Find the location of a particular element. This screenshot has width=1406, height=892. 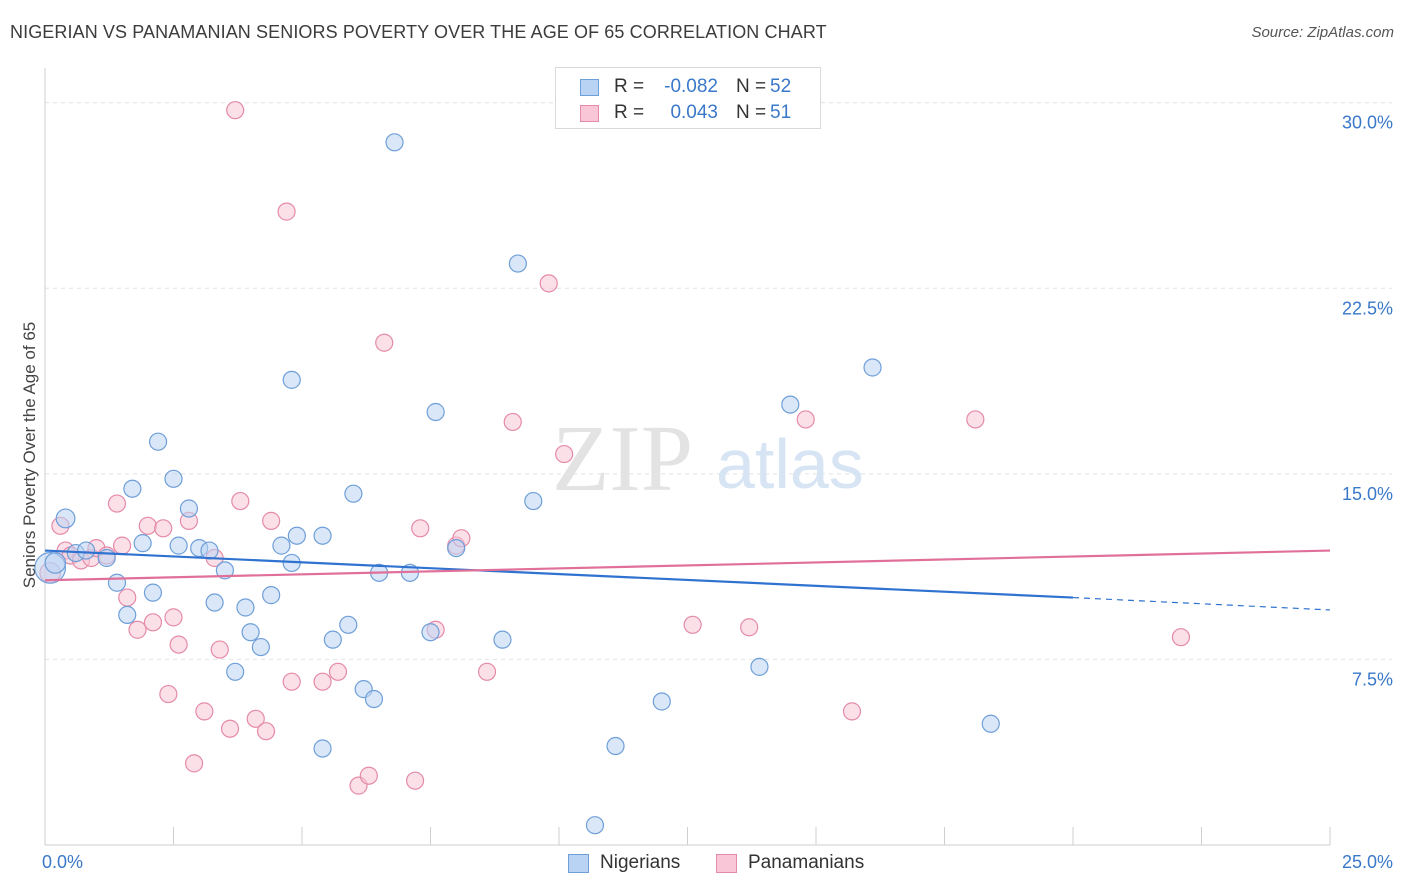

panamanian-trend-line is located at coordinates (687, 565).